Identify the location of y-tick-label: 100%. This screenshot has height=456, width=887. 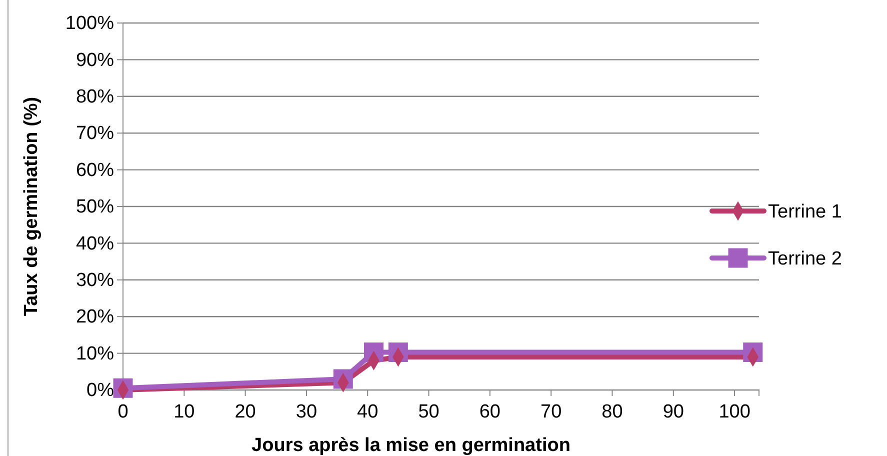
(89, 23).